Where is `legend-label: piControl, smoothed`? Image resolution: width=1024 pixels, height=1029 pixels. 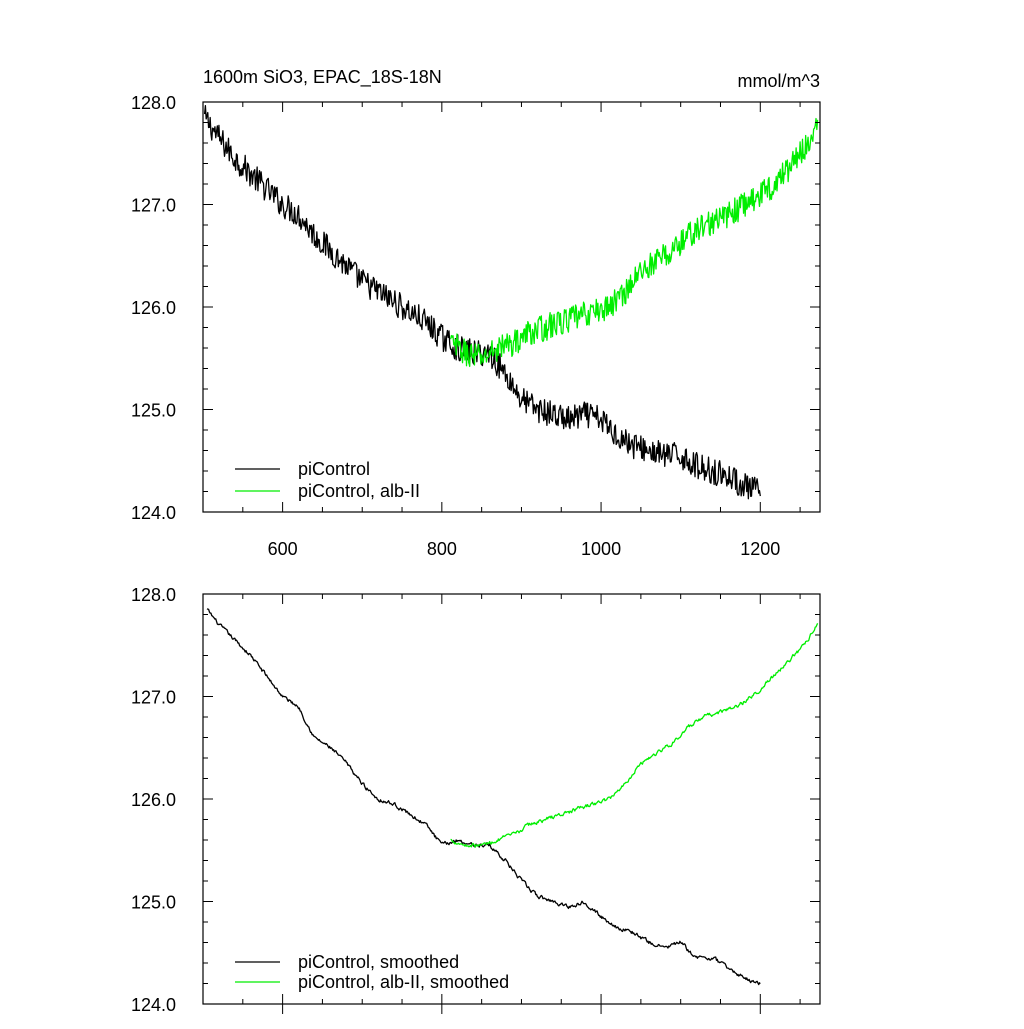 legend-label: piControl, smoothed is located at coordinates (378, 962).